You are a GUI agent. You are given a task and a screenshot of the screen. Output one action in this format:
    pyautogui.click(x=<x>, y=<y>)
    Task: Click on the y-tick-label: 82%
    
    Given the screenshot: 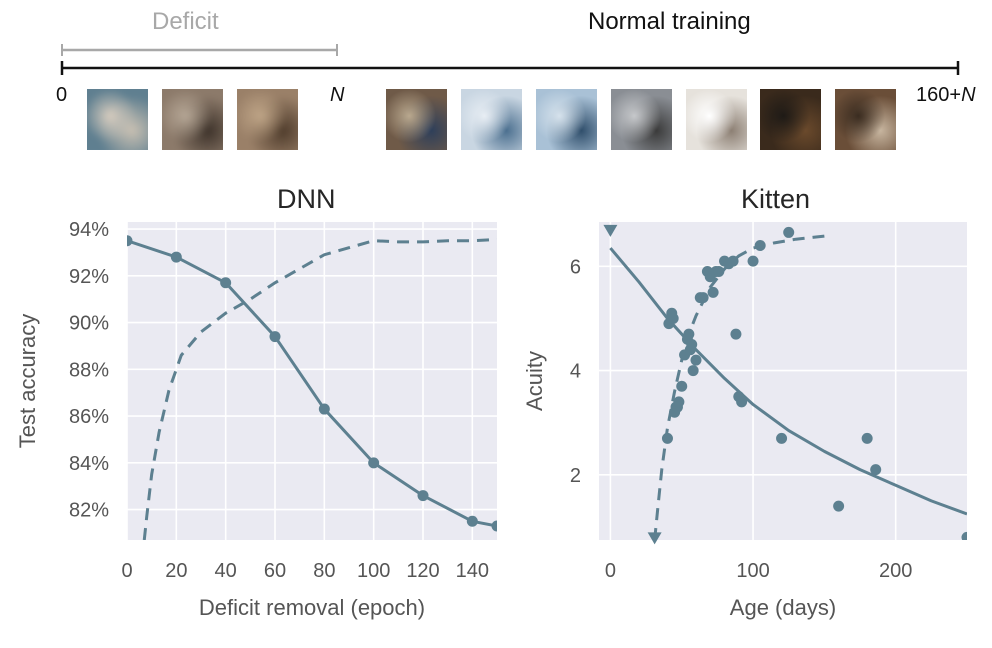 What is the action you would take?
    pyautogui.click(x=89, y=511)
    